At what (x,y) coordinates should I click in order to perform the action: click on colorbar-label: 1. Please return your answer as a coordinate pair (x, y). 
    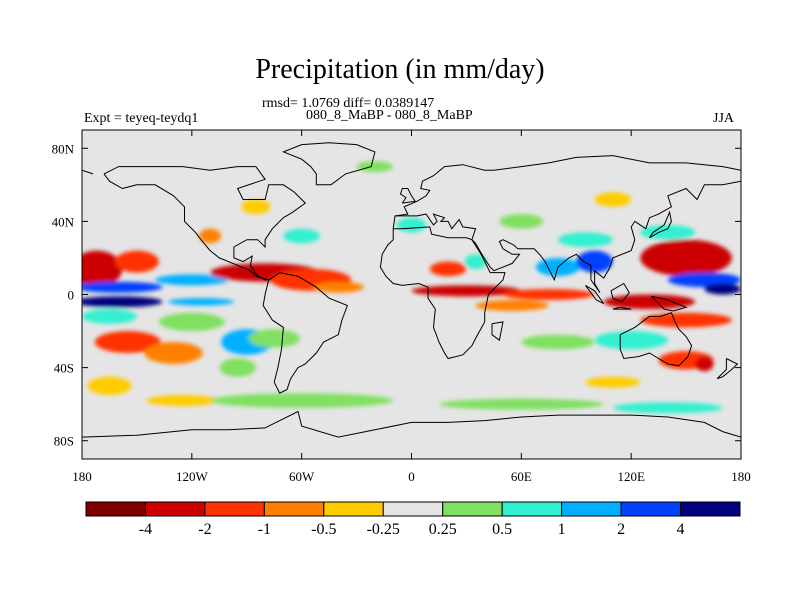
    Looking at the image, I should click on (562, 529).